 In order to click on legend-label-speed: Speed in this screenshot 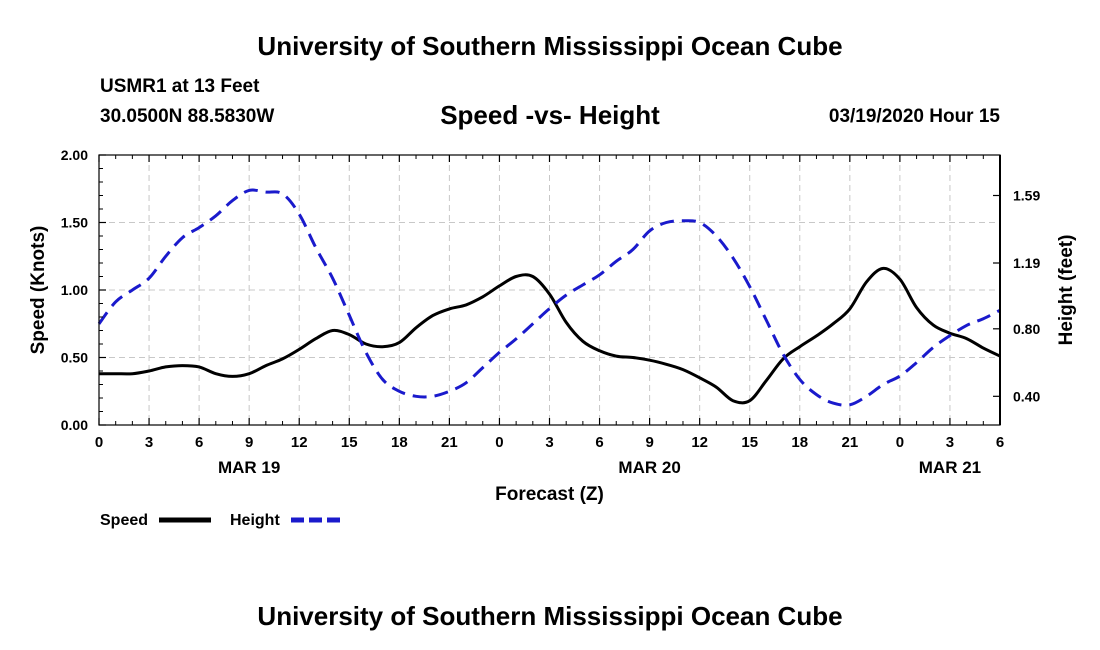, I will do `click(124, 520)`.